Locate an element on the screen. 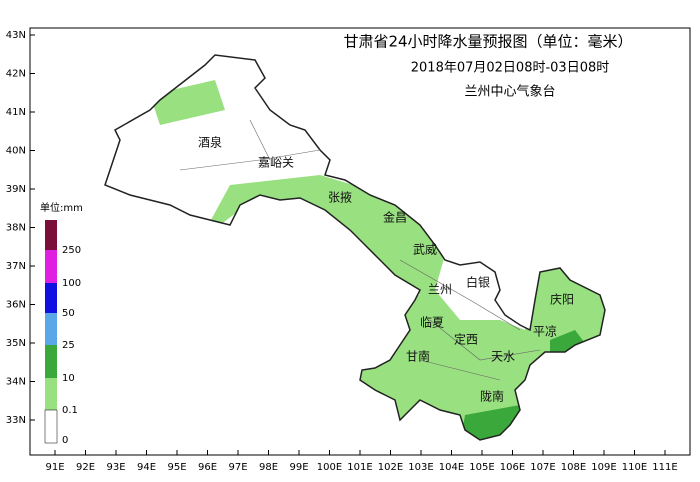 Image resolution: width=700 pixels, height=482 pixels. legend-label: 10 is located at coordinates (68, 378).